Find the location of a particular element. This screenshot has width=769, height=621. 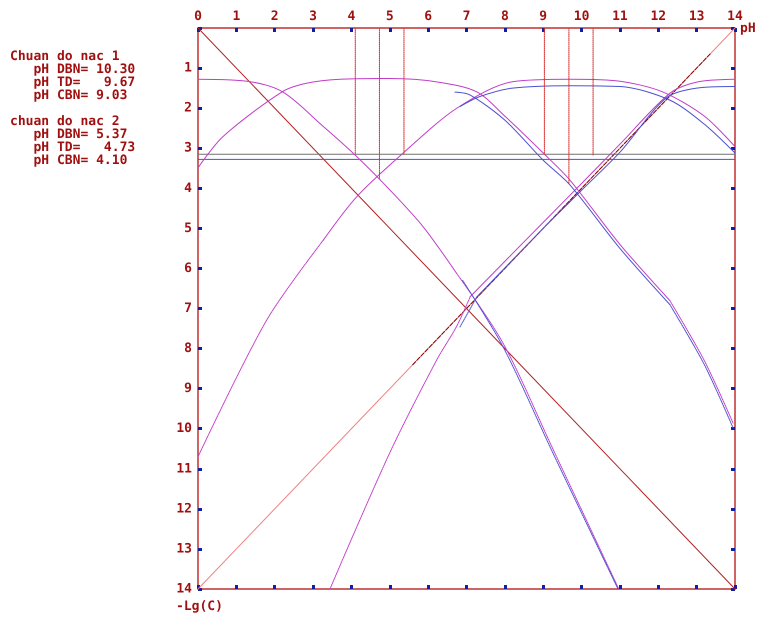

x-tick-label: 5 is located at coordinates (390, 16).